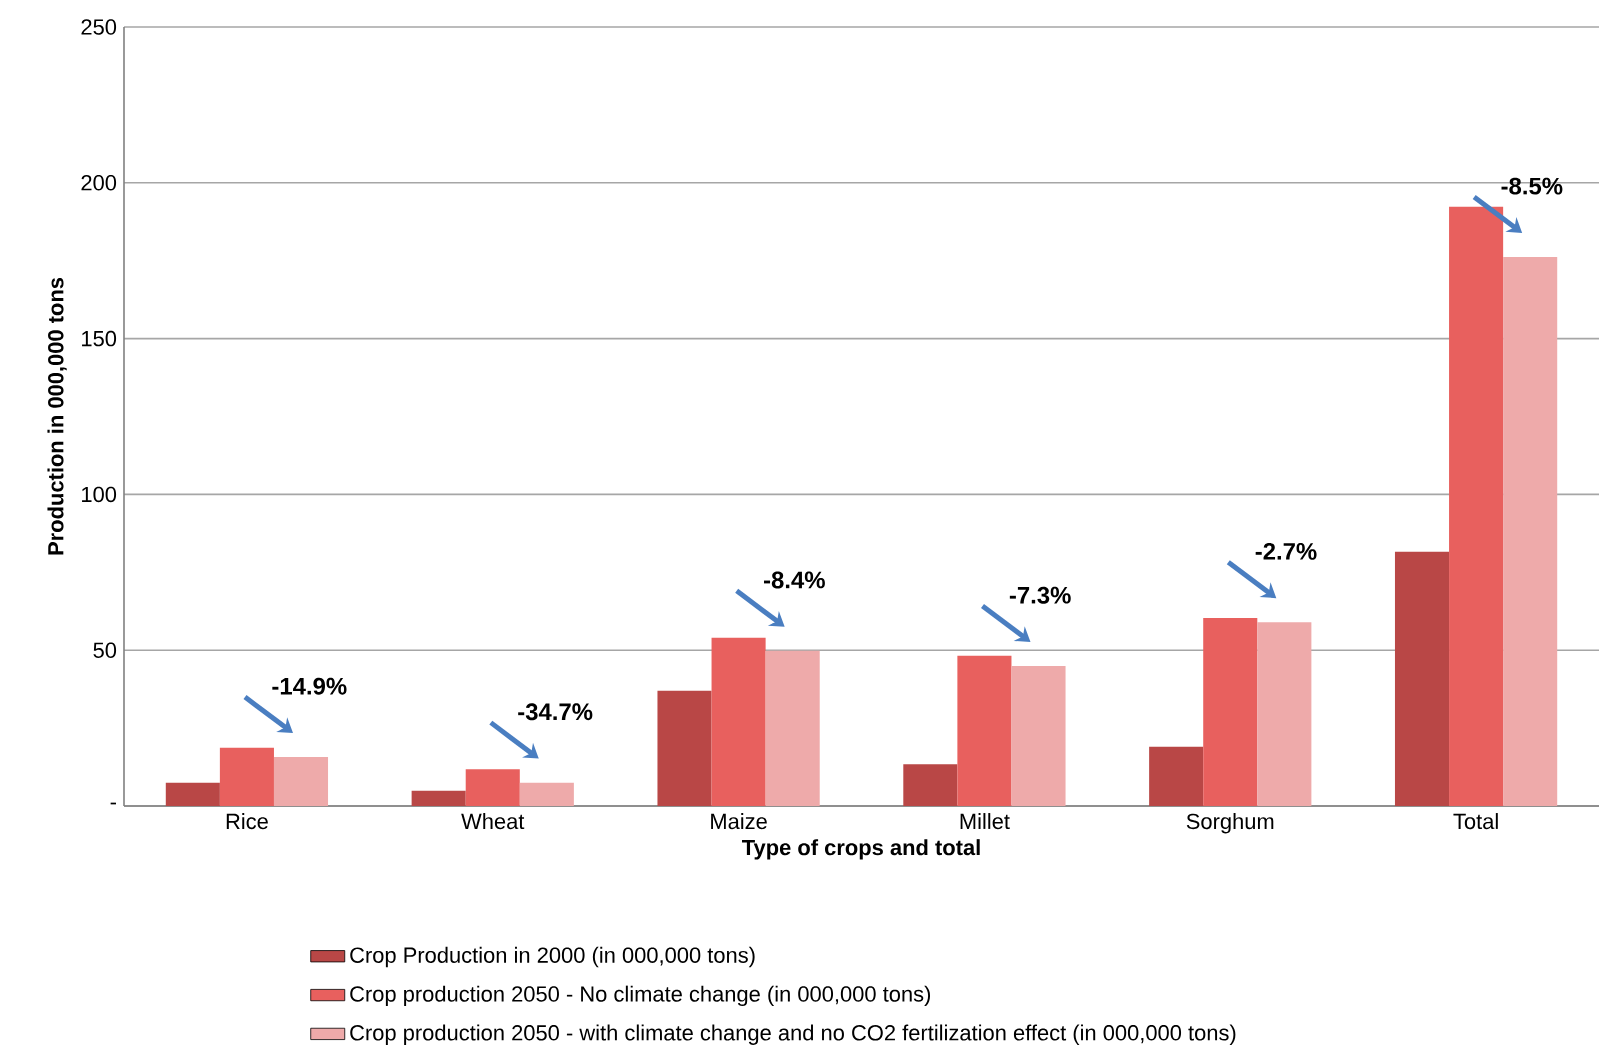  I want to click on y-tick-label: 50, so click(105, 650).